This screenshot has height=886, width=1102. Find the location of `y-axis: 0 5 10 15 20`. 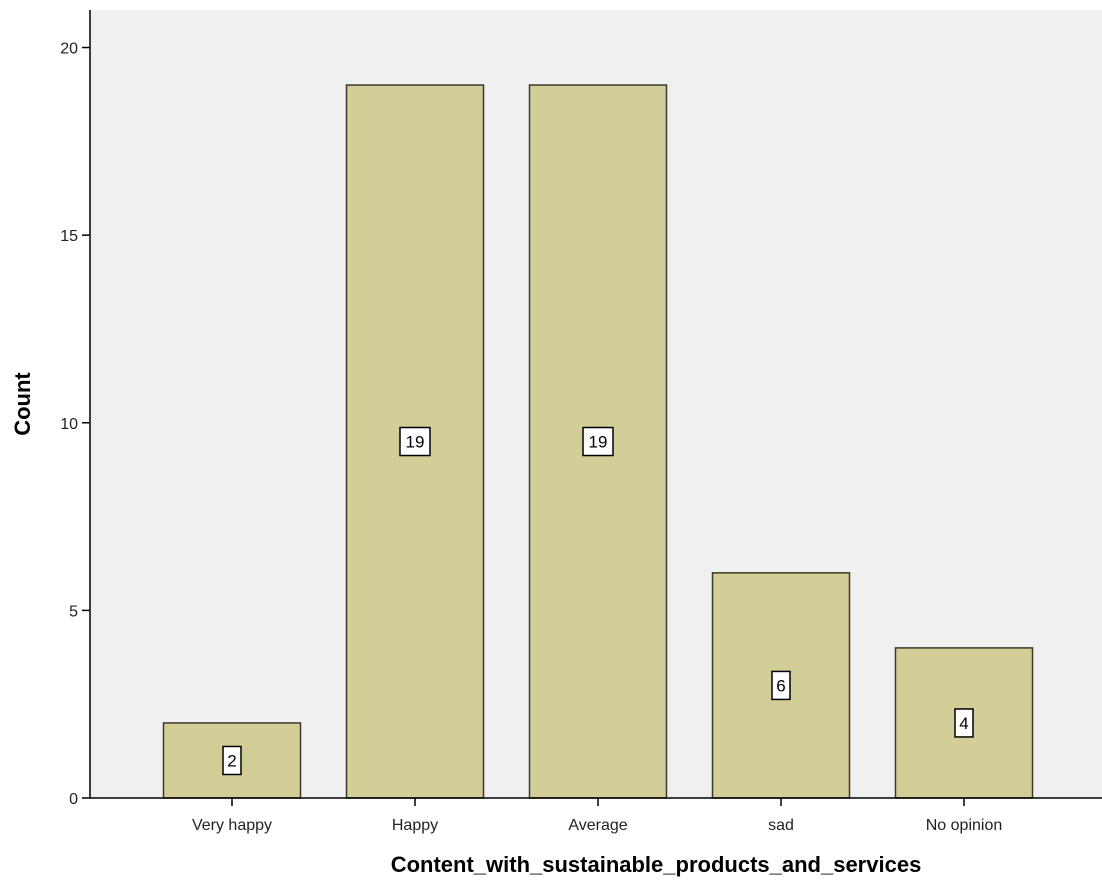

y-axis: 0 5 10 15 20 is located at coordinates (75, 409).